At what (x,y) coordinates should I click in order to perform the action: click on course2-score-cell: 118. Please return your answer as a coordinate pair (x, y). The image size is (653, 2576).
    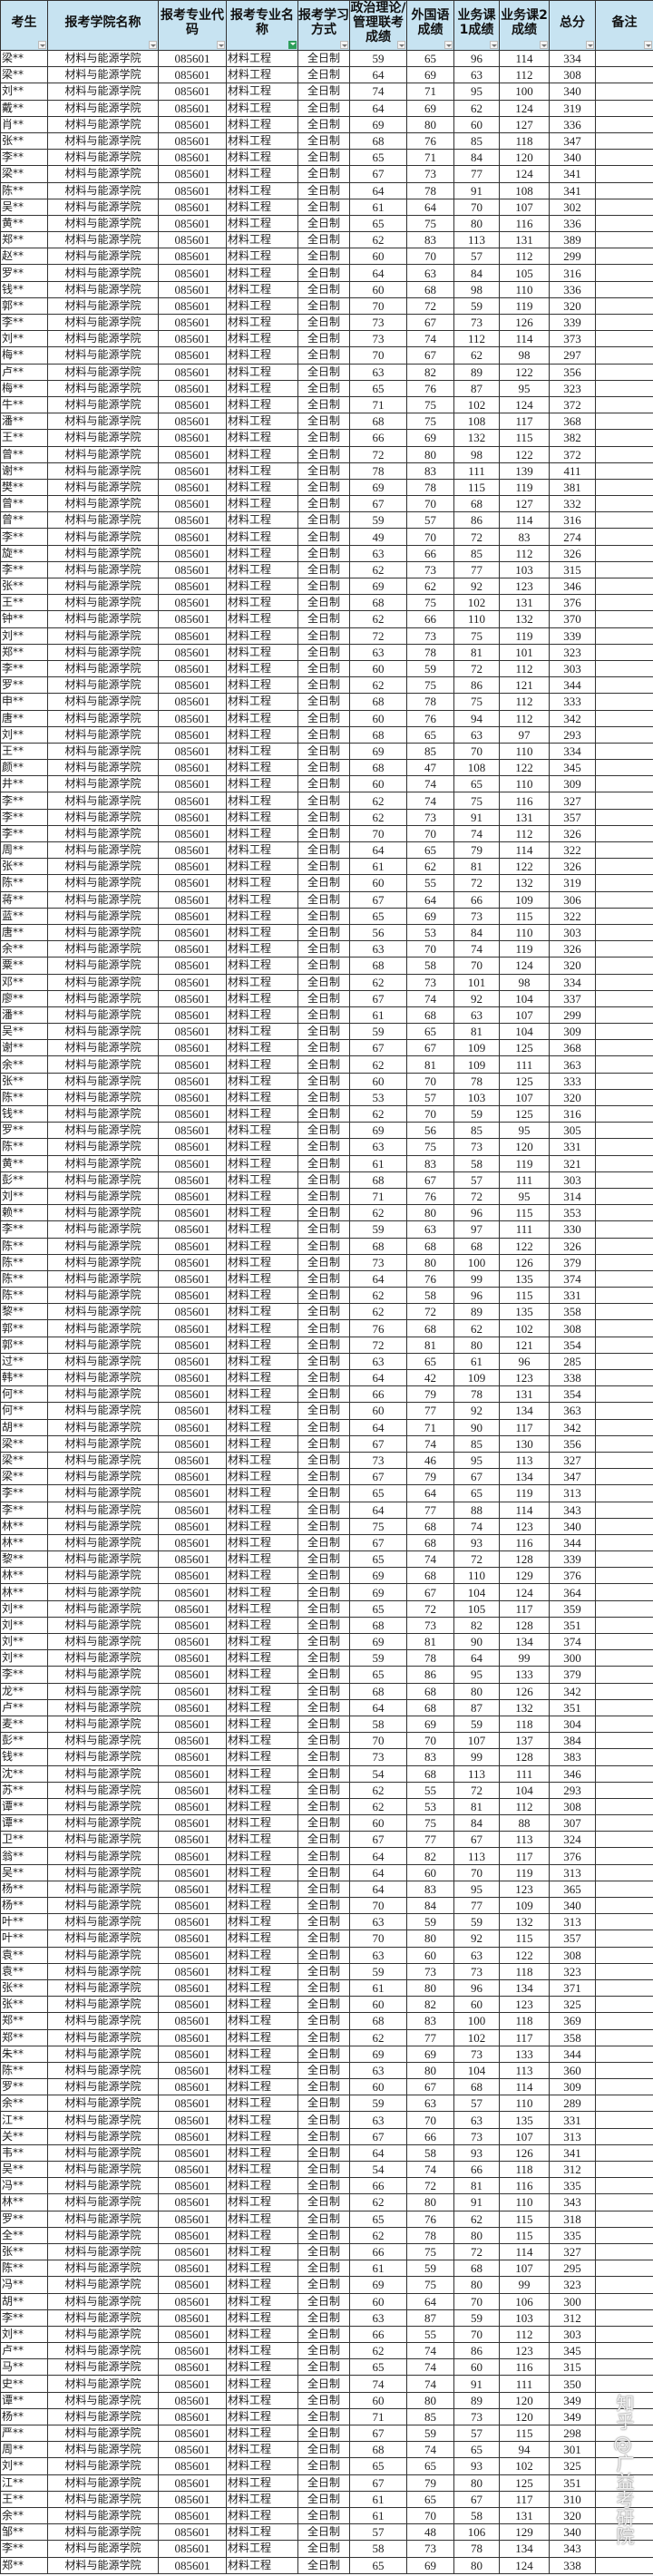
    Looking at the image, I should click on (524, 1724).